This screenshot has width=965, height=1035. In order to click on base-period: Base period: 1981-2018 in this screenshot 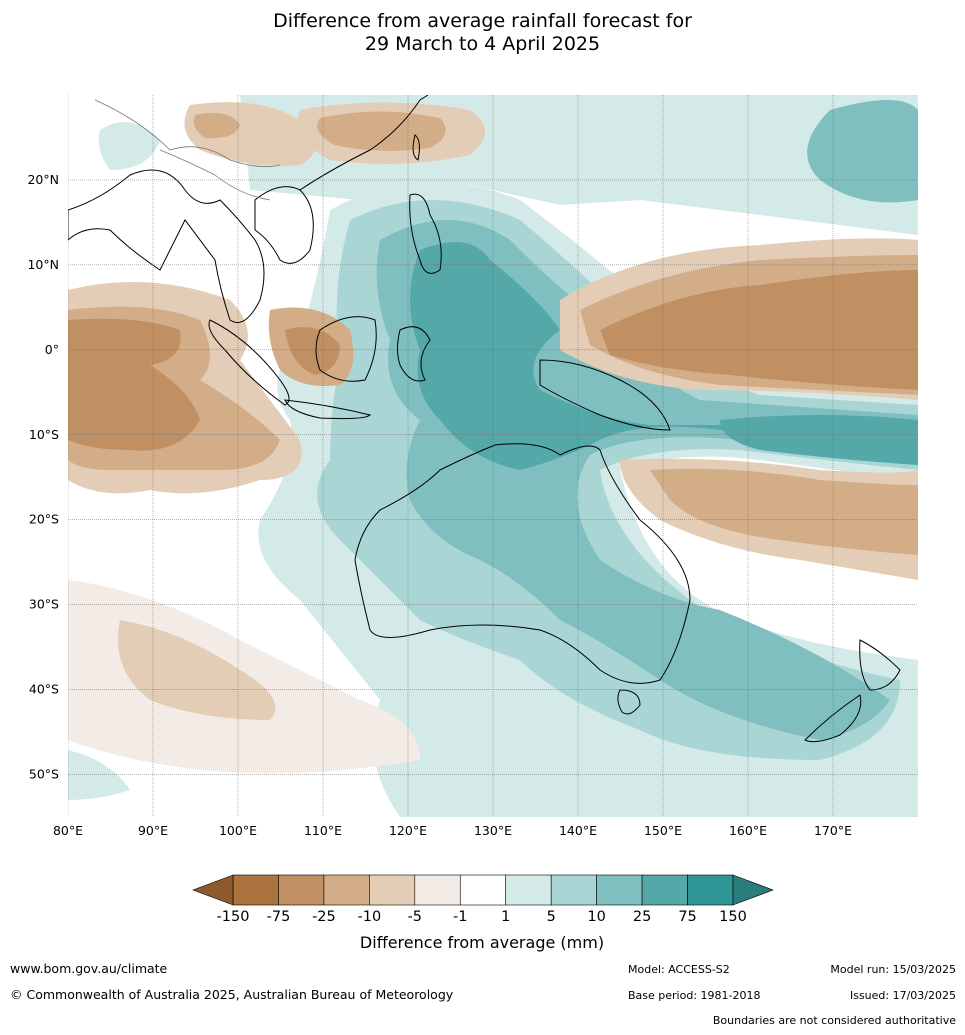, I will do `click(694, 995)`.